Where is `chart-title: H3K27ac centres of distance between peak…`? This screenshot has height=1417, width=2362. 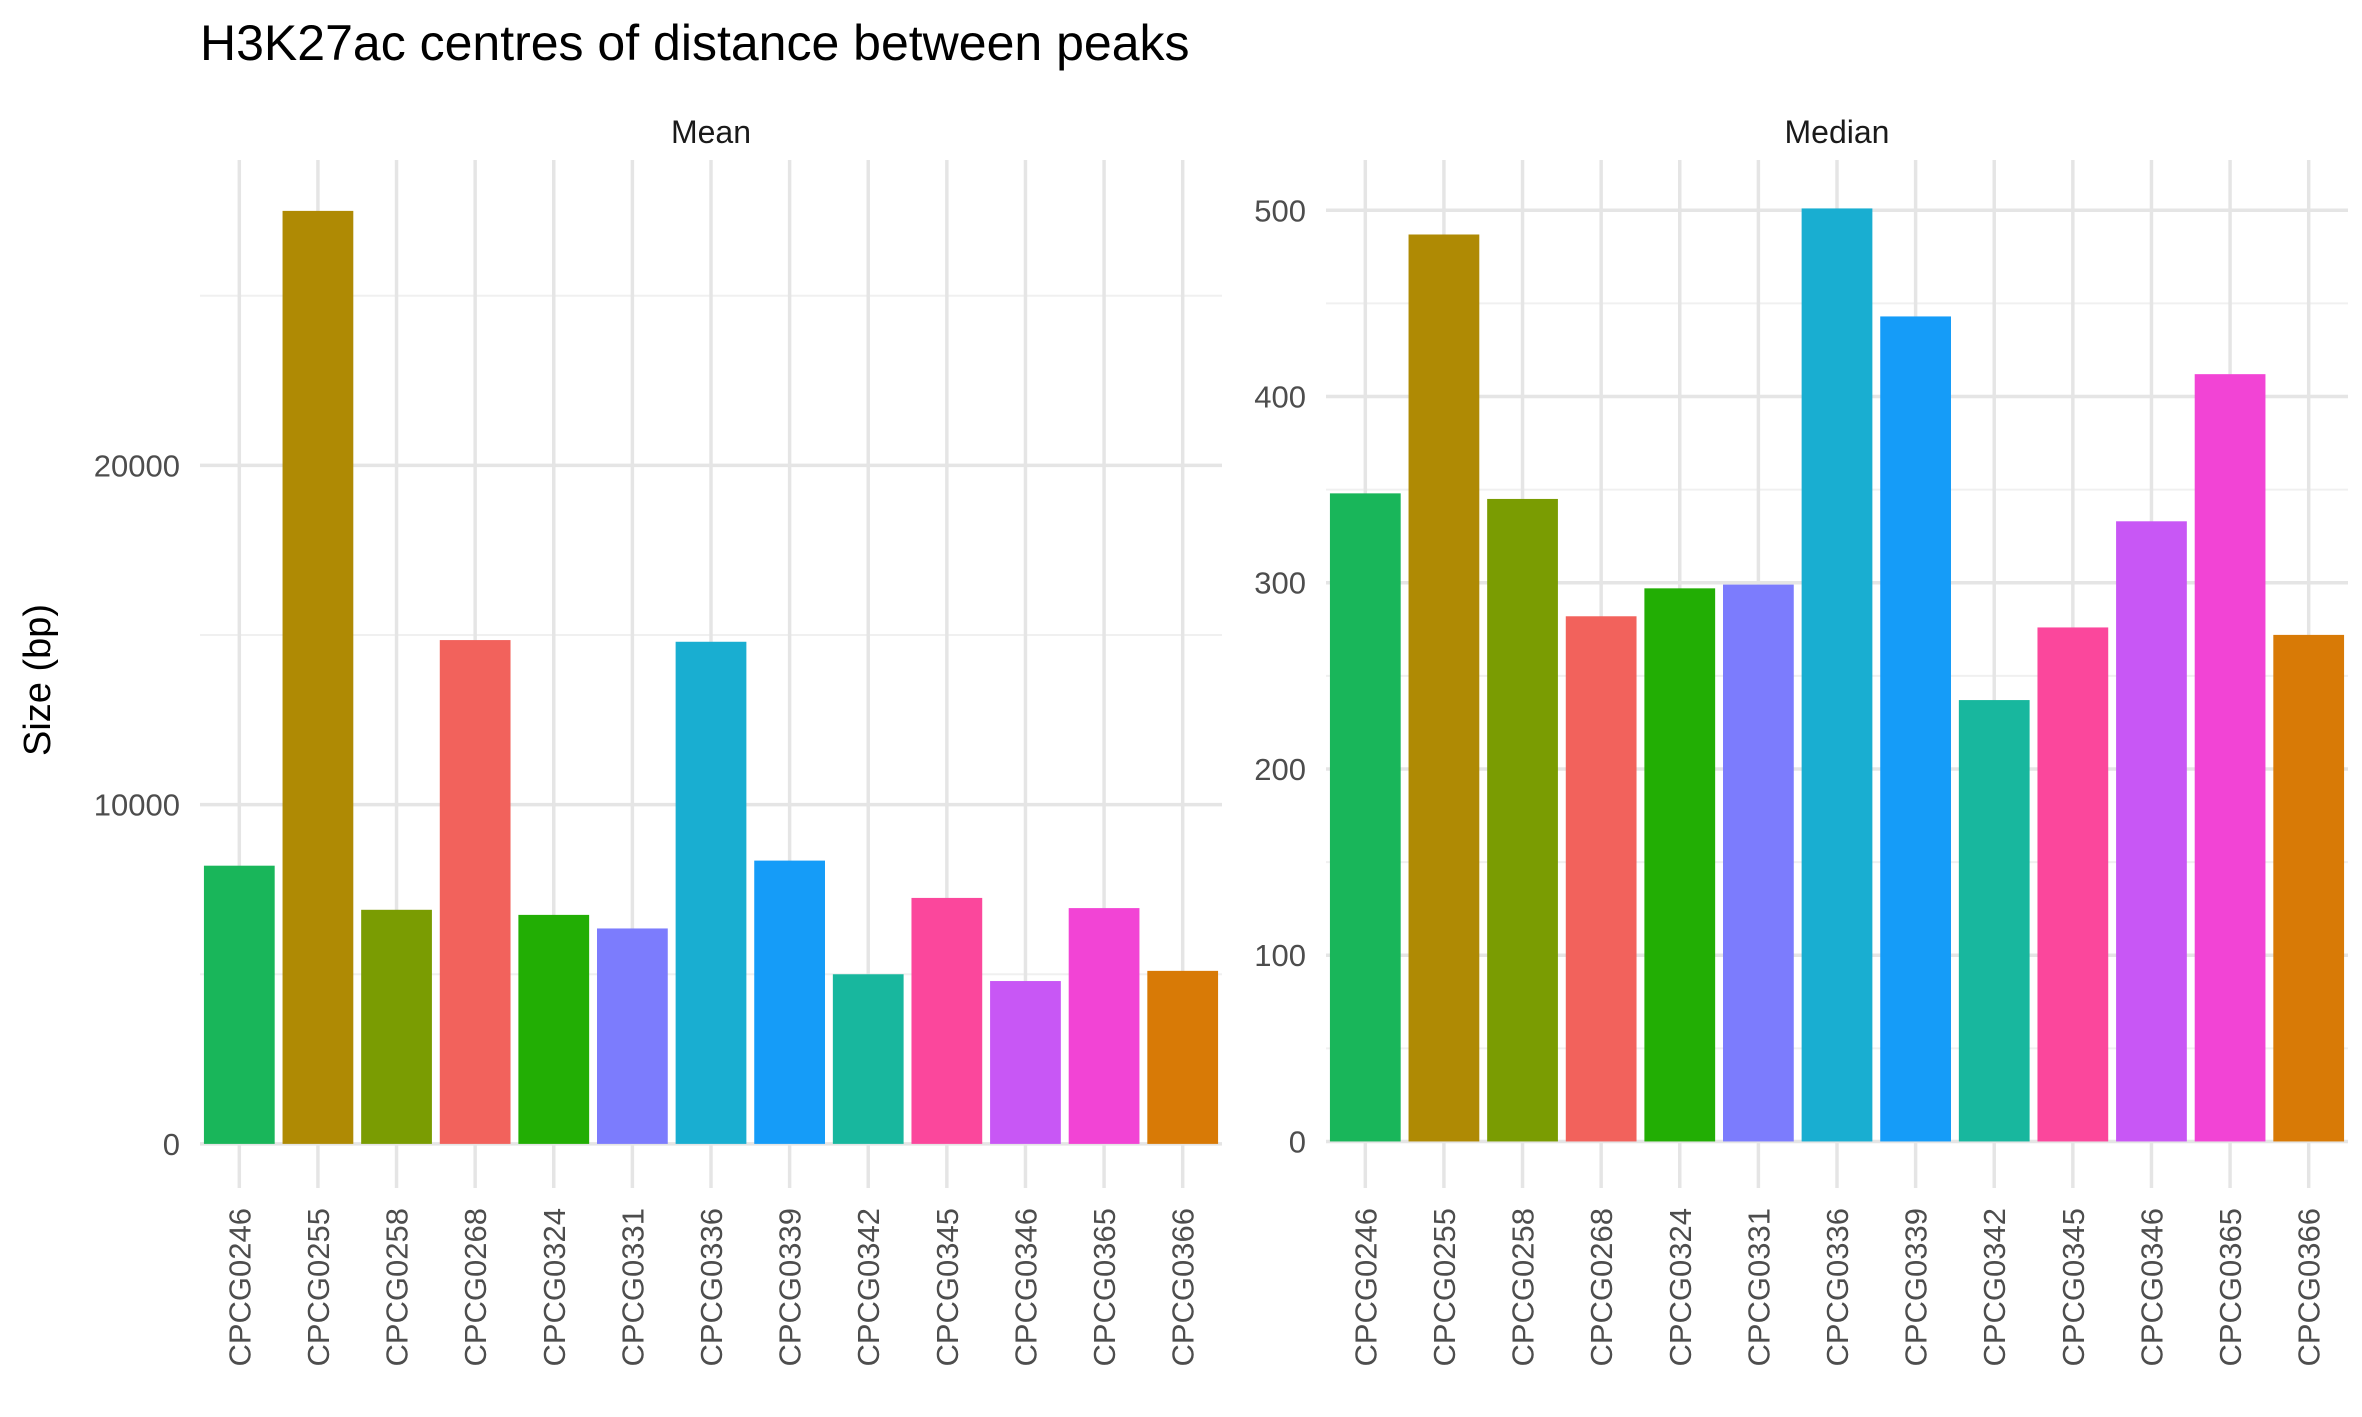
chart-title: H3K27ac centres of distance between peak… is located at coordinates (695, 43).